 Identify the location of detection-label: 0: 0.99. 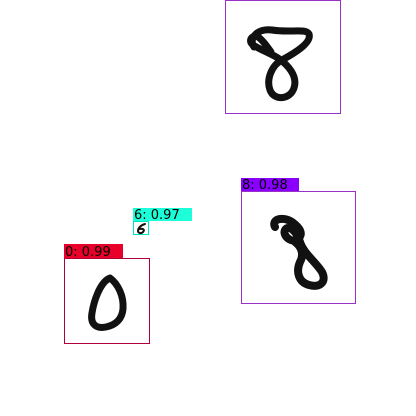
(88, 252).